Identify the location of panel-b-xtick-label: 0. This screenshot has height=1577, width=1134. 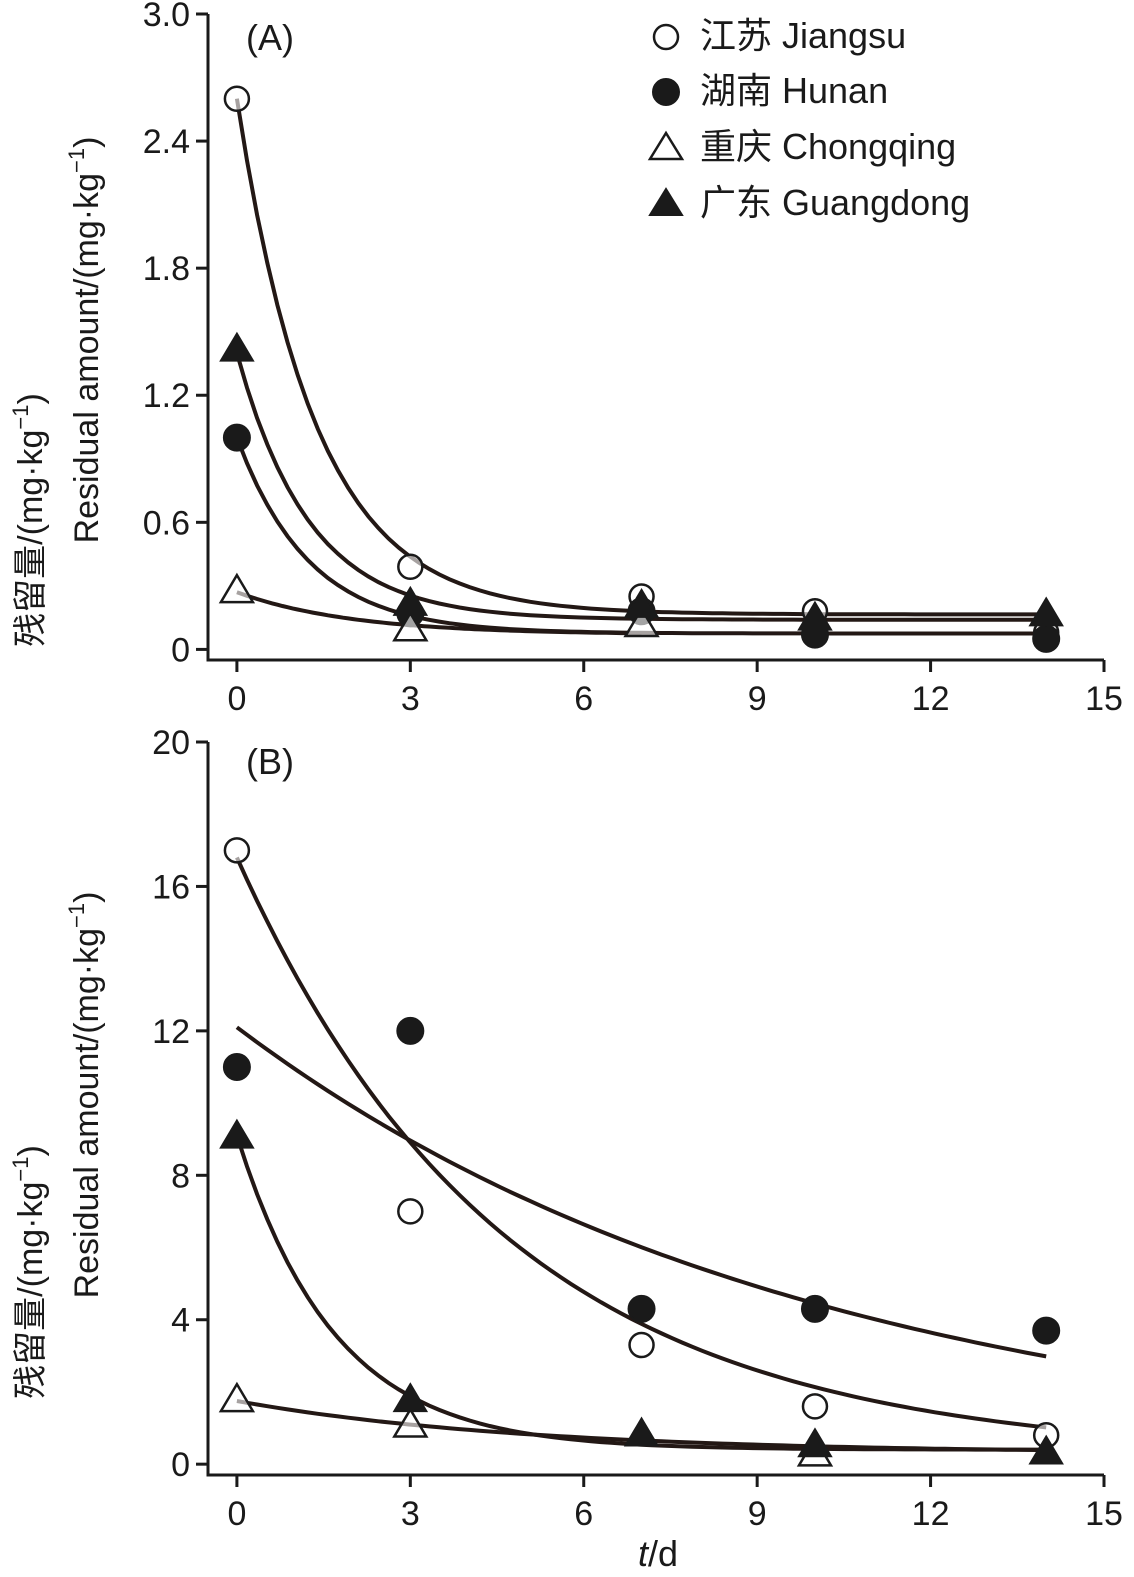
(236, 1514).